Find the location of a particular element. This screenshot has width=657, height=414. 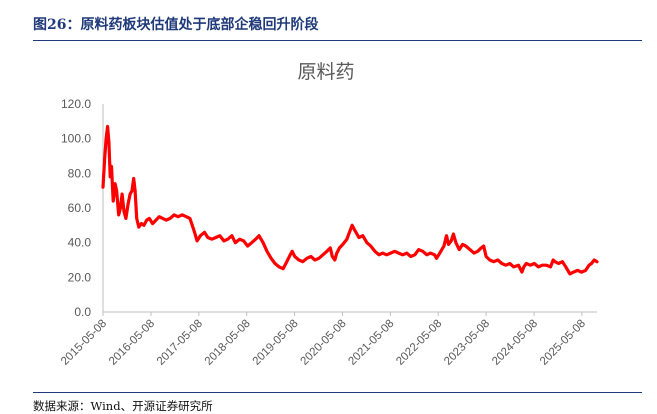

chart-title: 原料药 is located at coordinates (325, 72).